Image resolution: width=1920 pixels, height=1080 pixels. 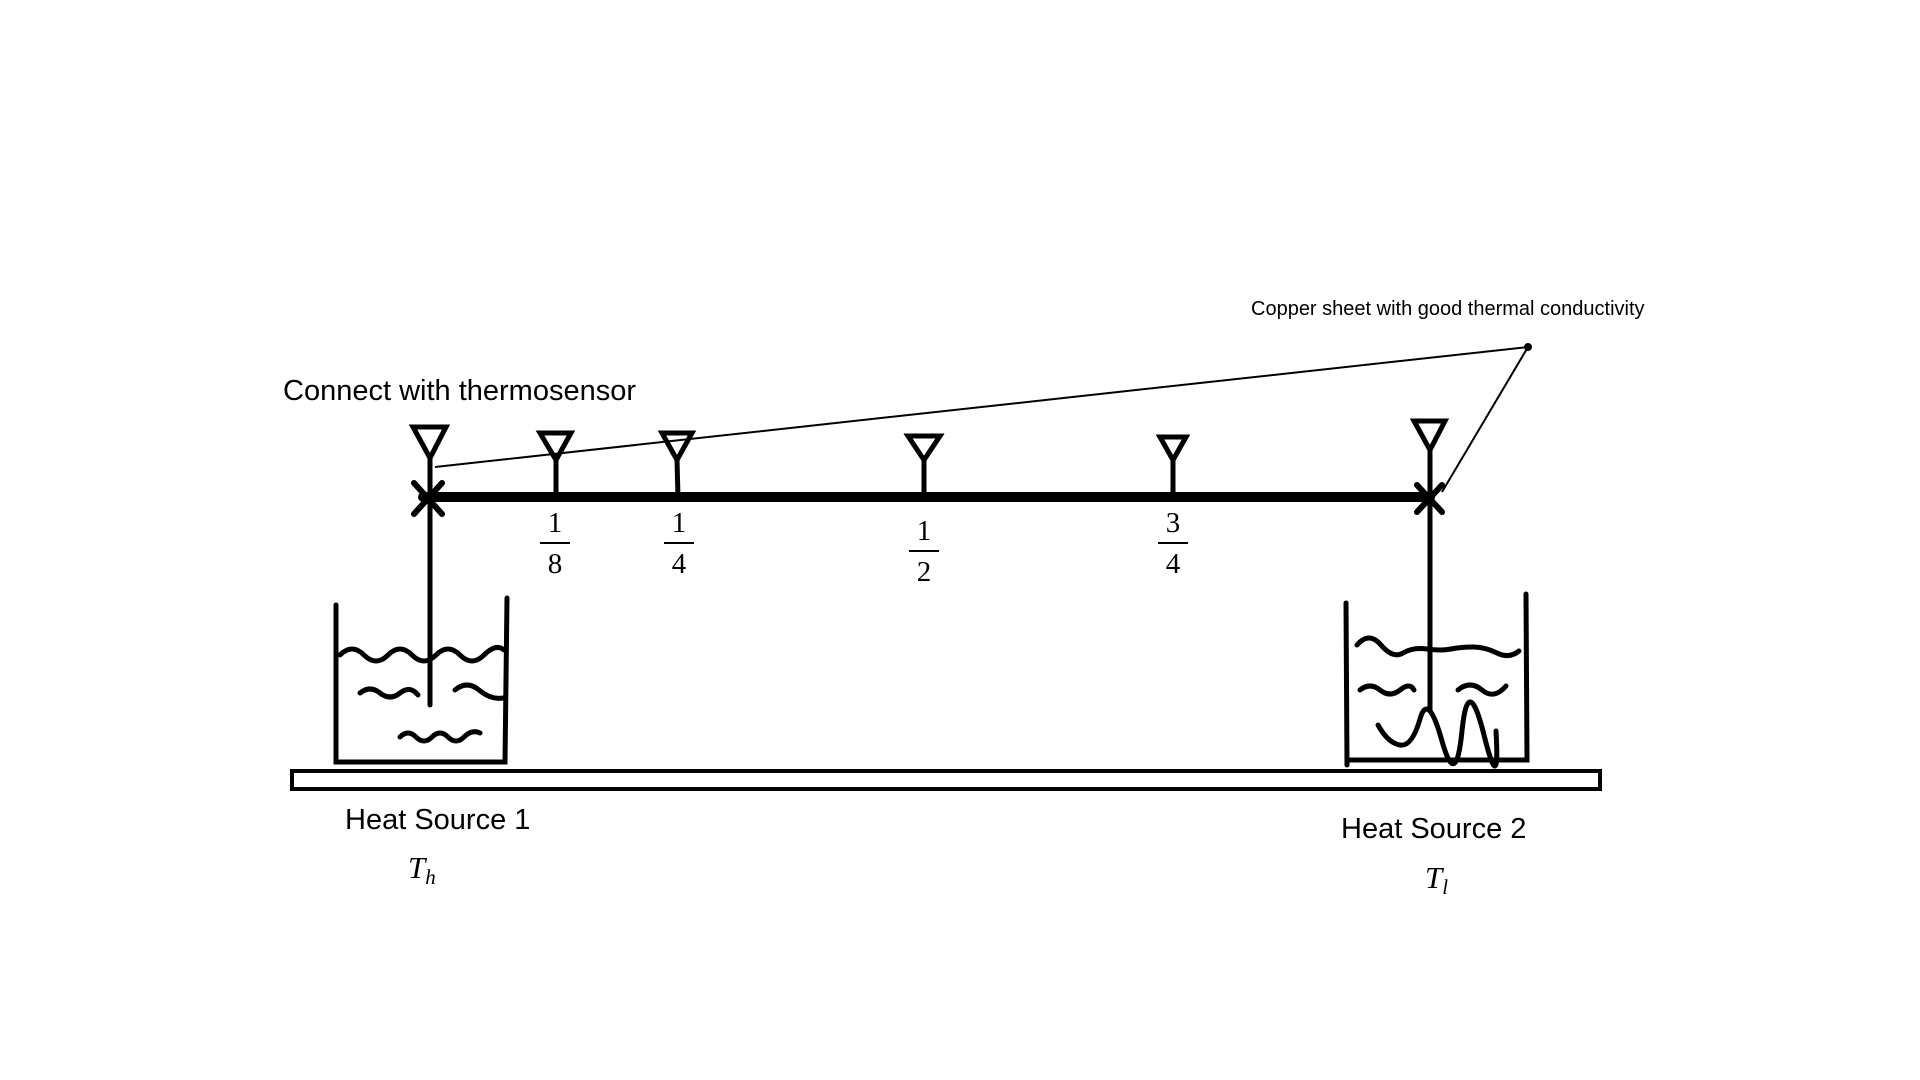 I want to click on thermosensor-three-quarter, so click(x=1173, y=467).